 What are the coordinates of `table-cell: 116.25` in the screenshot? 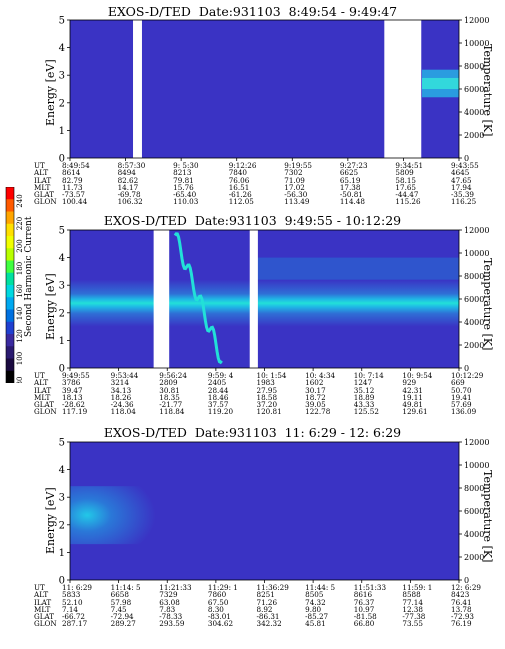 It's located at (464, 202).